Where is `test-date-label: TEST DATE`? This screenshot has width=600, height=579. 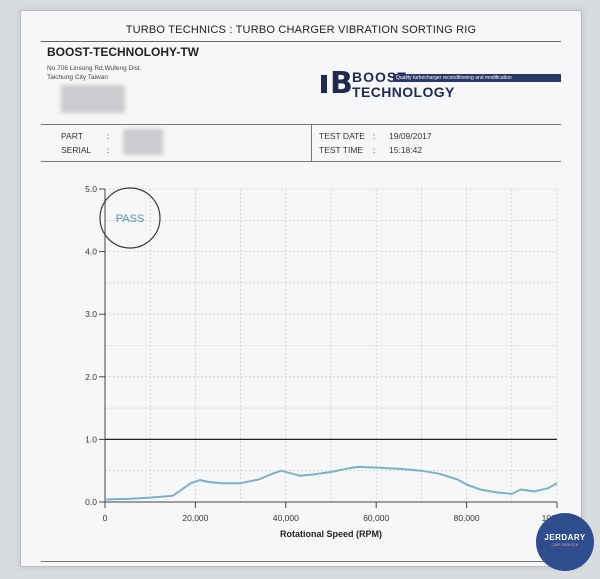
test-date-label: TEST DATE is located at coordinates (342, 136).